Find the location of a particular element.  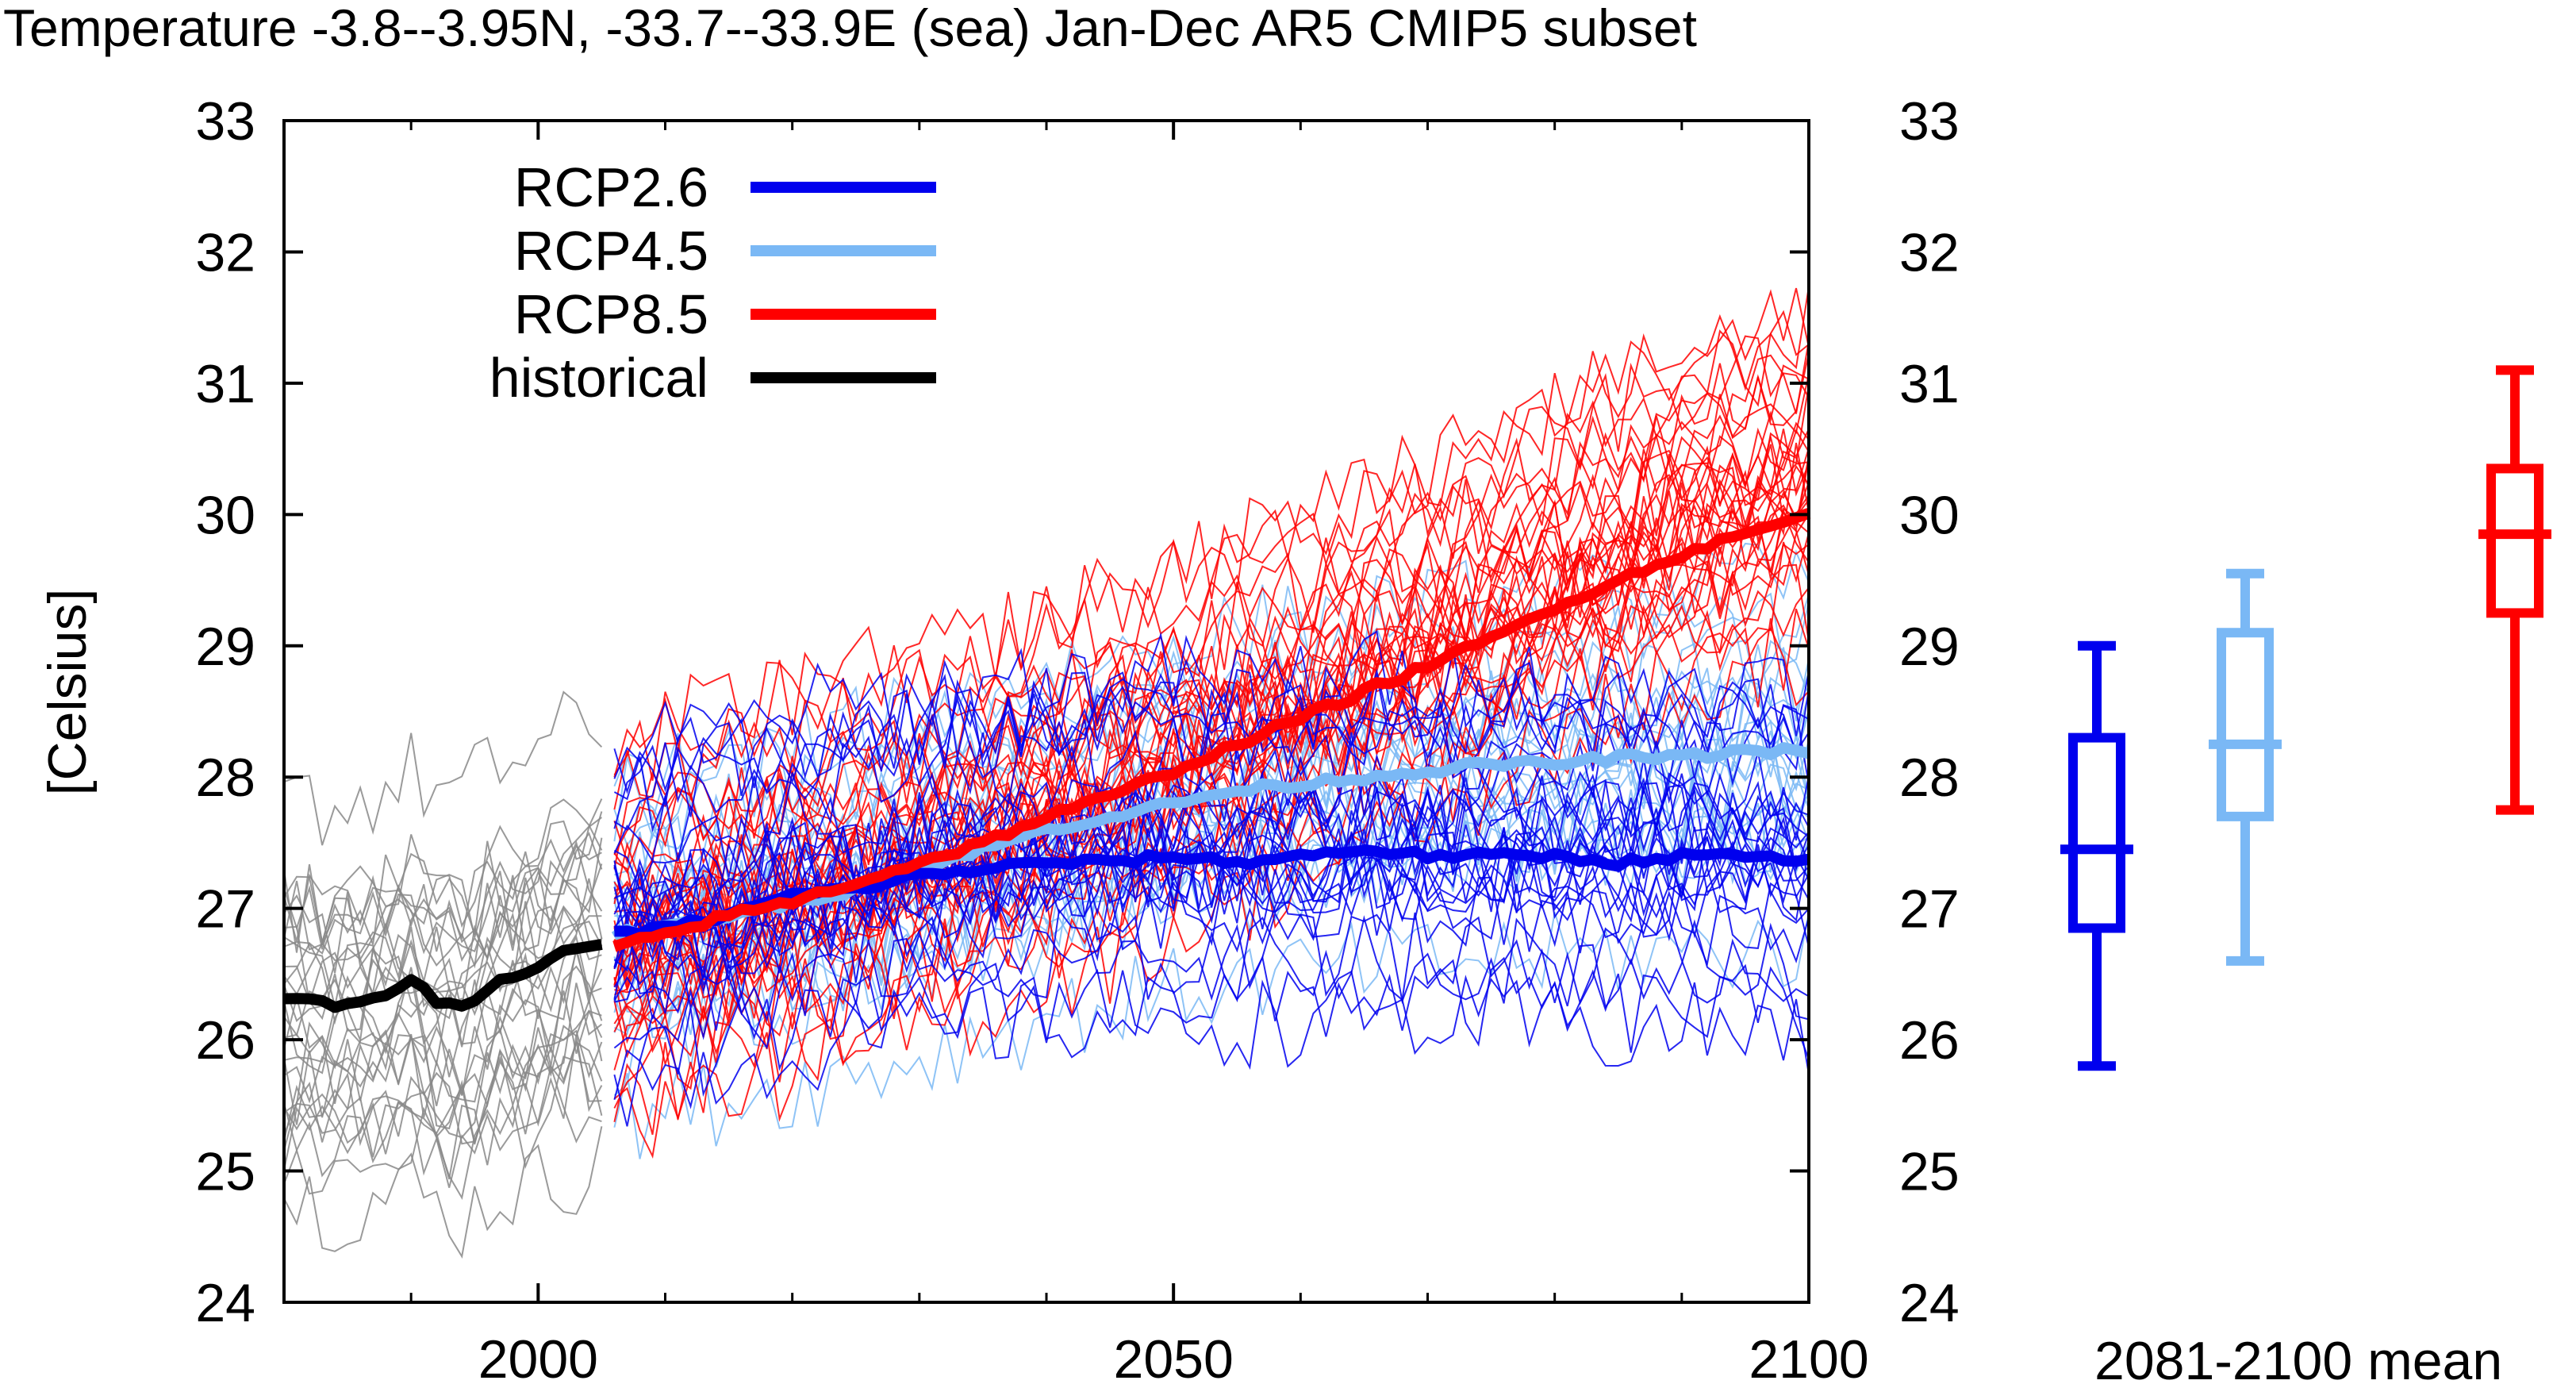

y-tick-label-right: 27 is located at coordinates (1929, 910).